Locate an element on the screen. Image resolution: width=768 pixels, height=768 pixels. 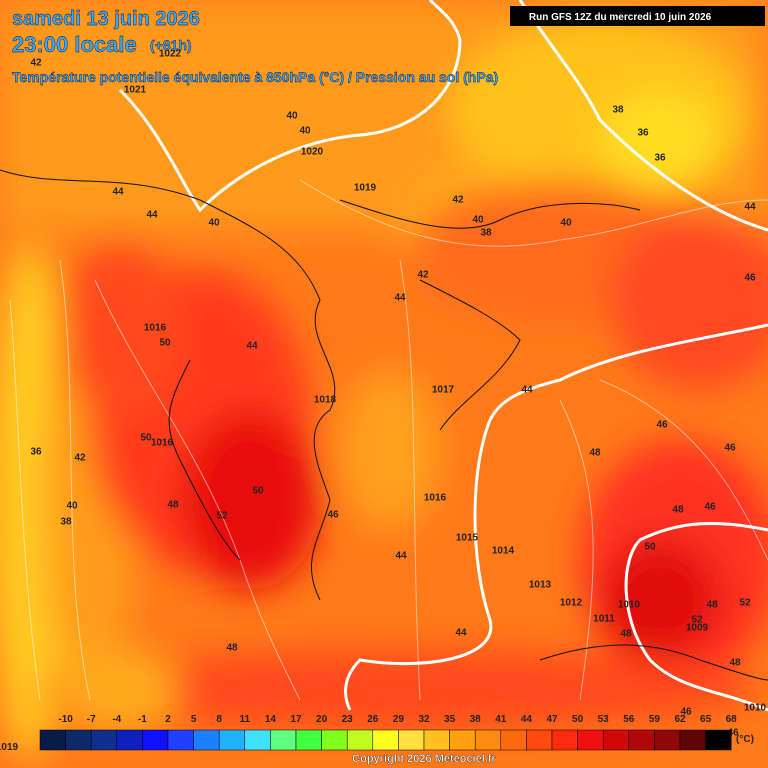
legend-tick-label: 68 is located at coordinates (732, 719).